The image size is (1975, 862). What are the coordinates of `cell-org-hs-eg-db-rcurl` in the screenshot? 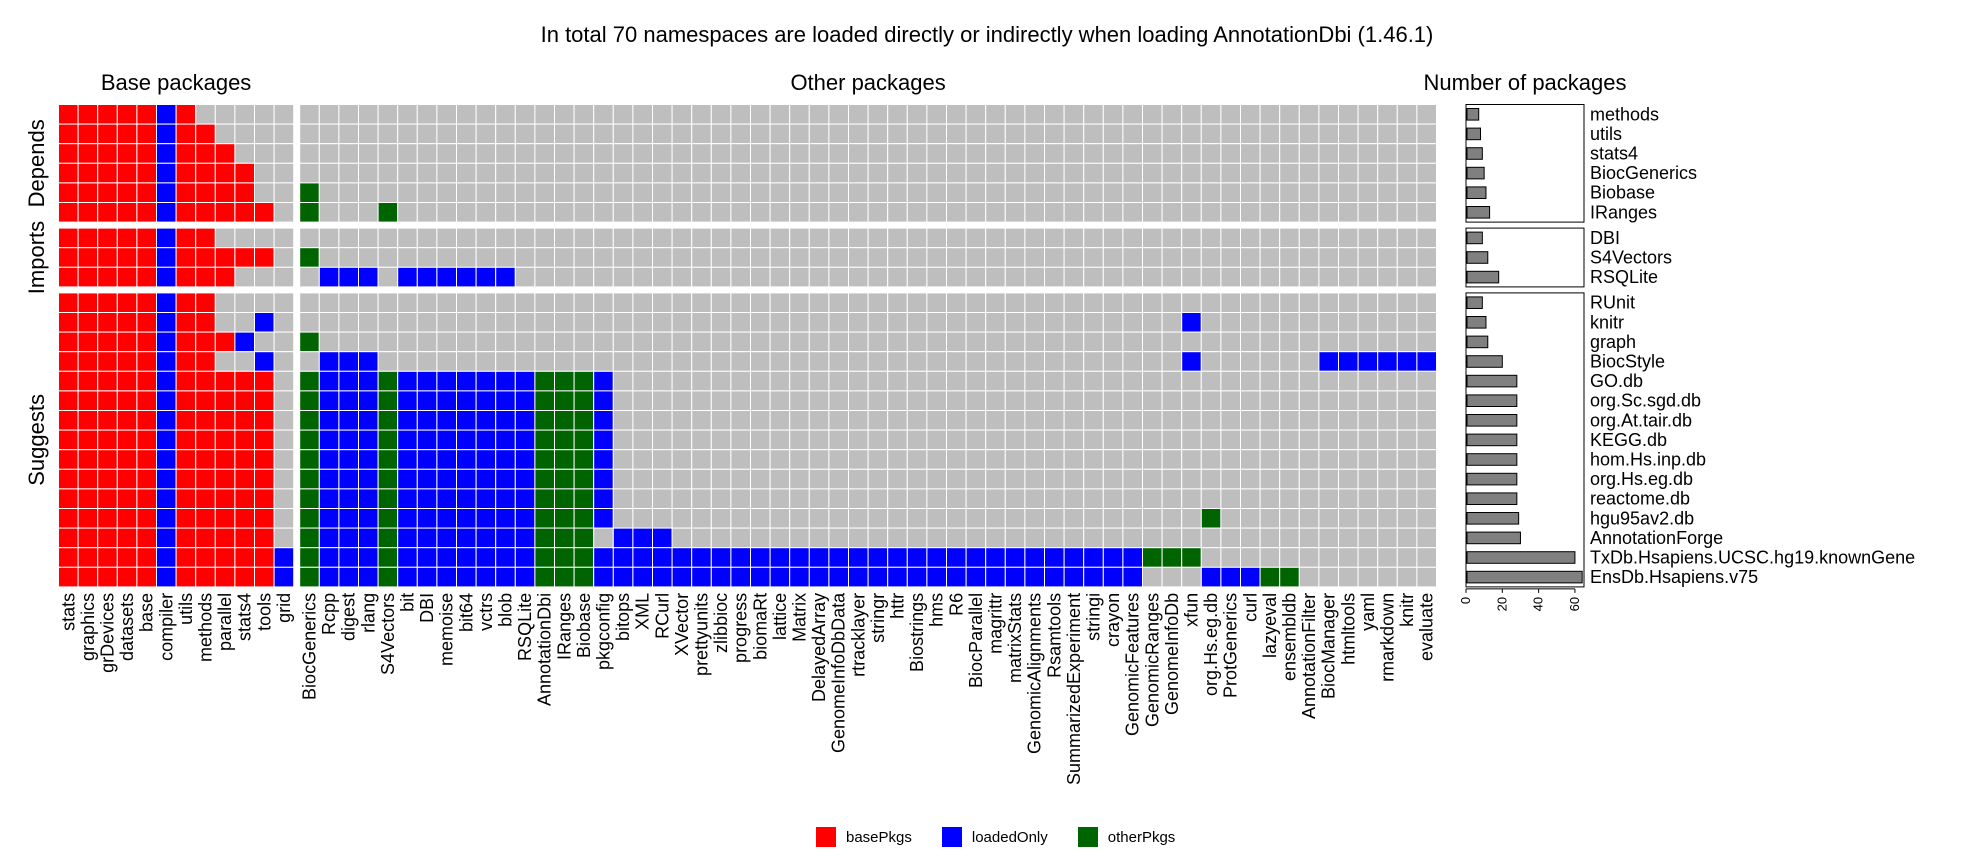 It's located at (662, 479).